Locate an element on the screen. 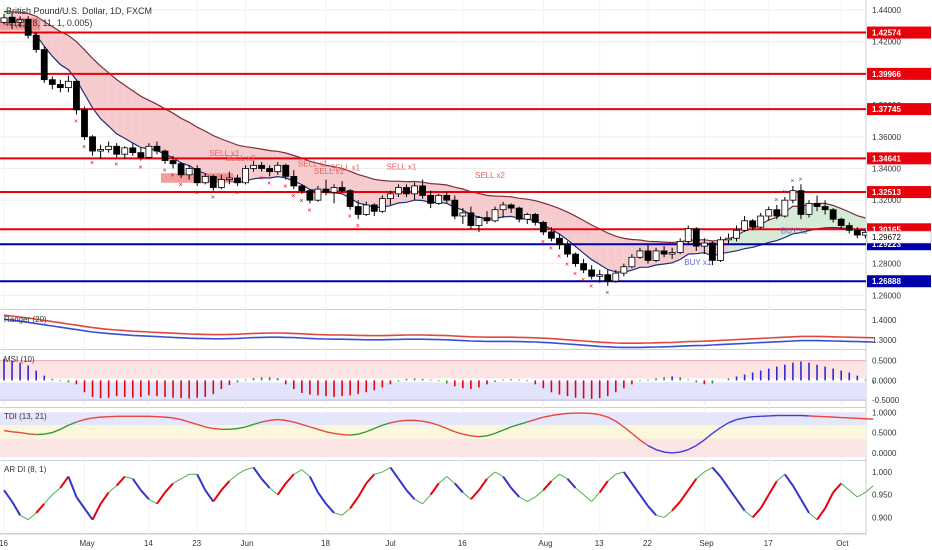 Image resolution: width=932 pixels, height=550 pixels. level-price-label: 1.30165 is located at coordinates (886, 229).